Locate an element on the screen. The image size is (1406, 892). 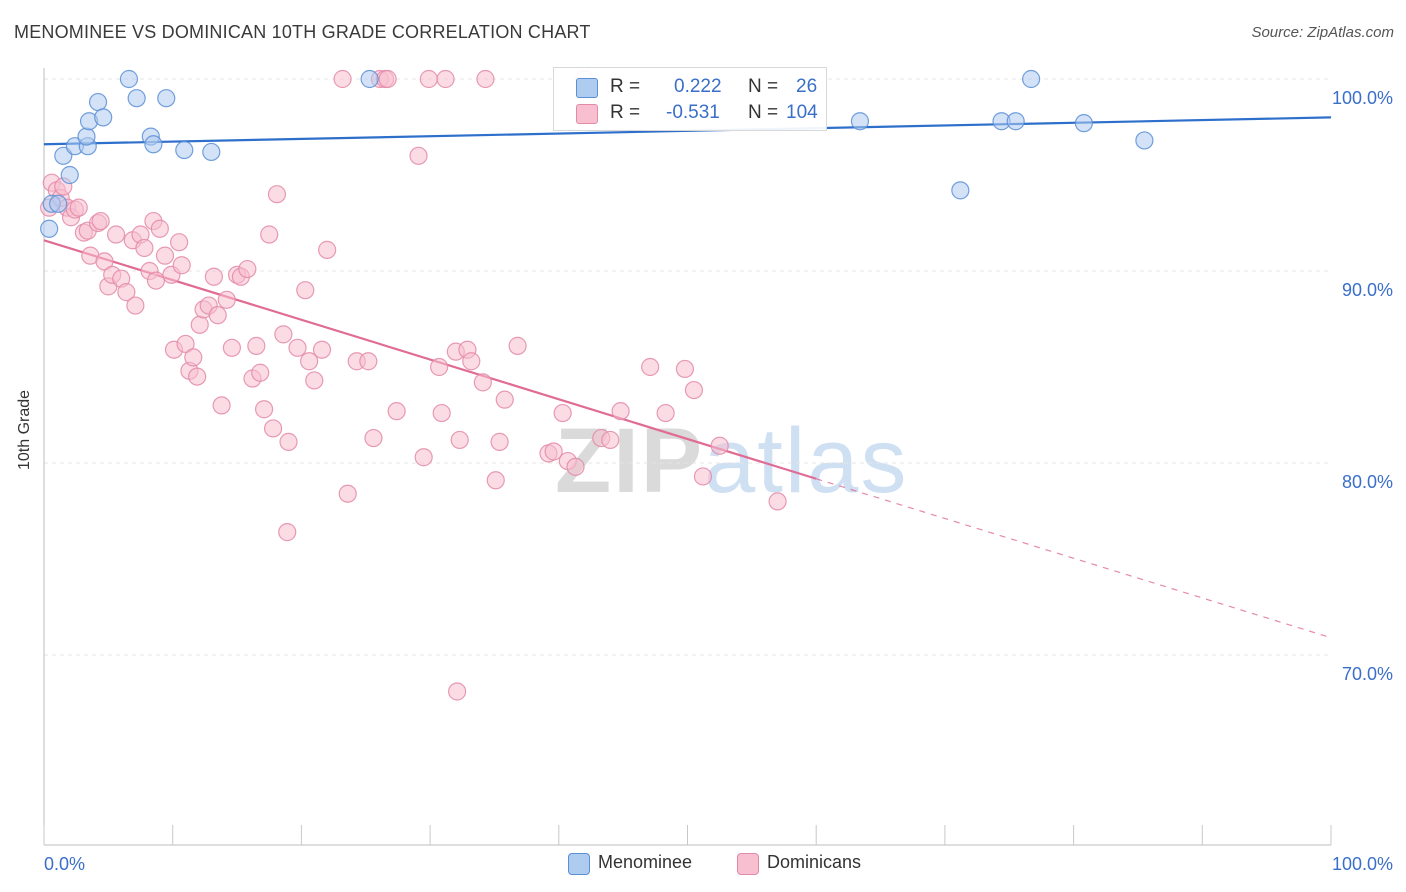
y-tick-label: 80.0% is located at coordinates (1367, 482).